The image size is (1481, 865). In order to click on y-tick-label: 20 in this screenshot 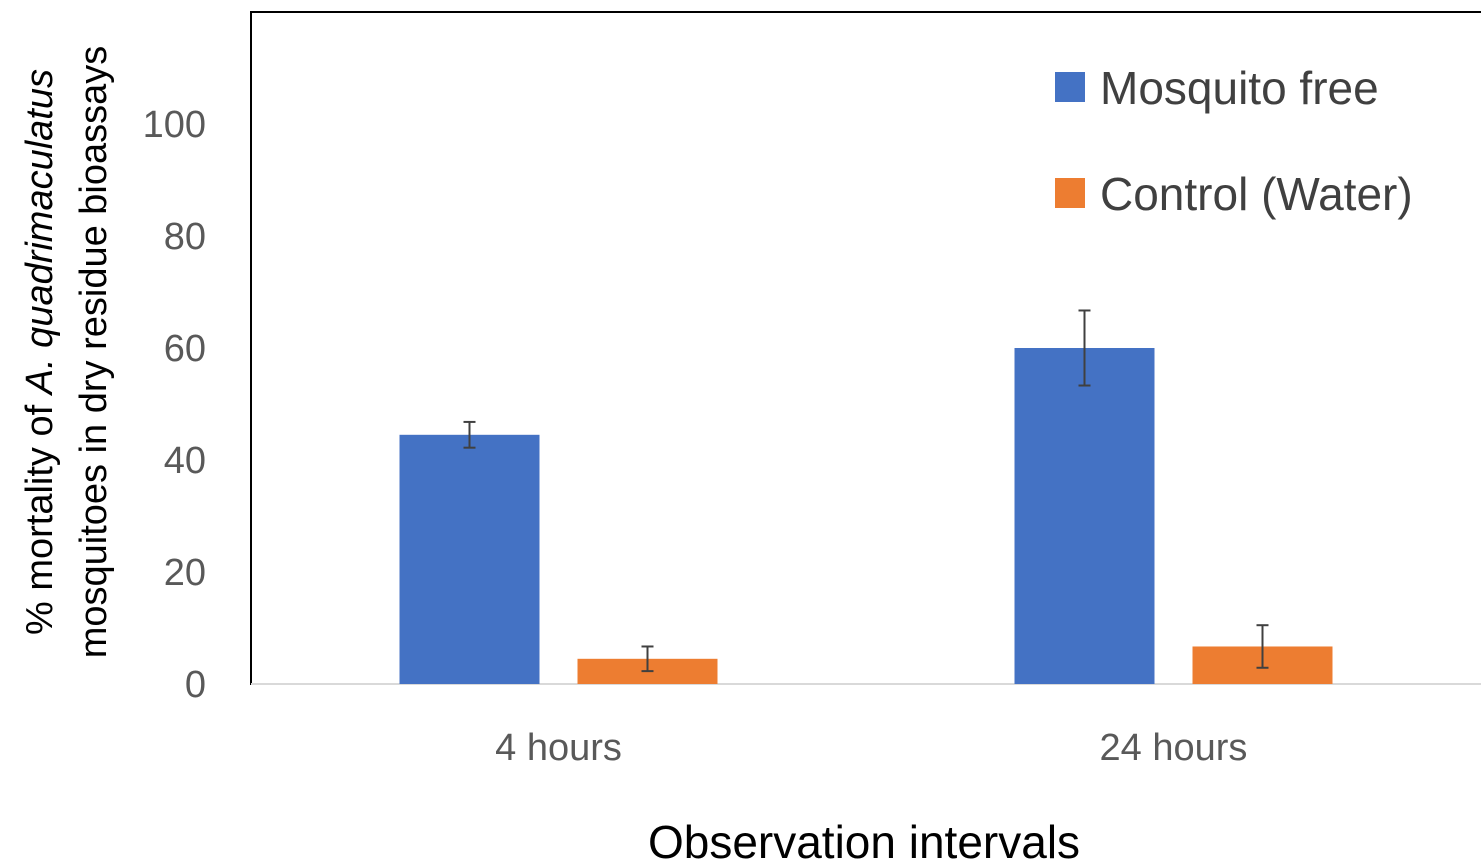, I will do `click(185, 573)`.